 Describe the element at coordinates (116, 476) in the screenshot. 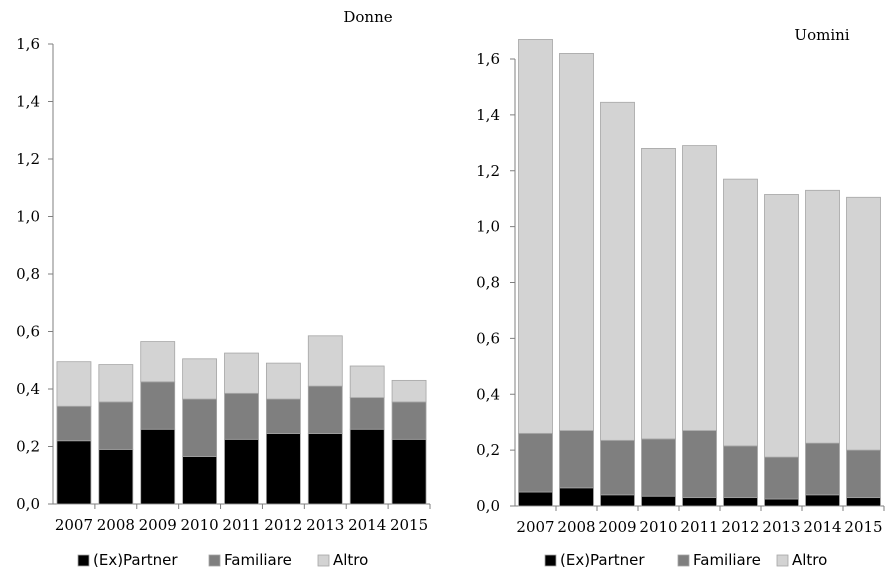

I see `bar-ex_partner-2008` at that location.